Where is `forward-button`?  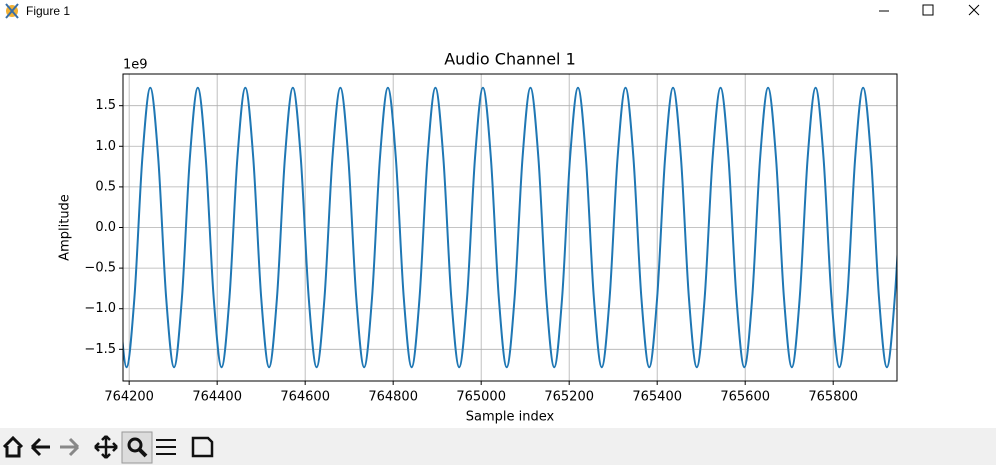 forward-button is located at coordinates (70, 447).